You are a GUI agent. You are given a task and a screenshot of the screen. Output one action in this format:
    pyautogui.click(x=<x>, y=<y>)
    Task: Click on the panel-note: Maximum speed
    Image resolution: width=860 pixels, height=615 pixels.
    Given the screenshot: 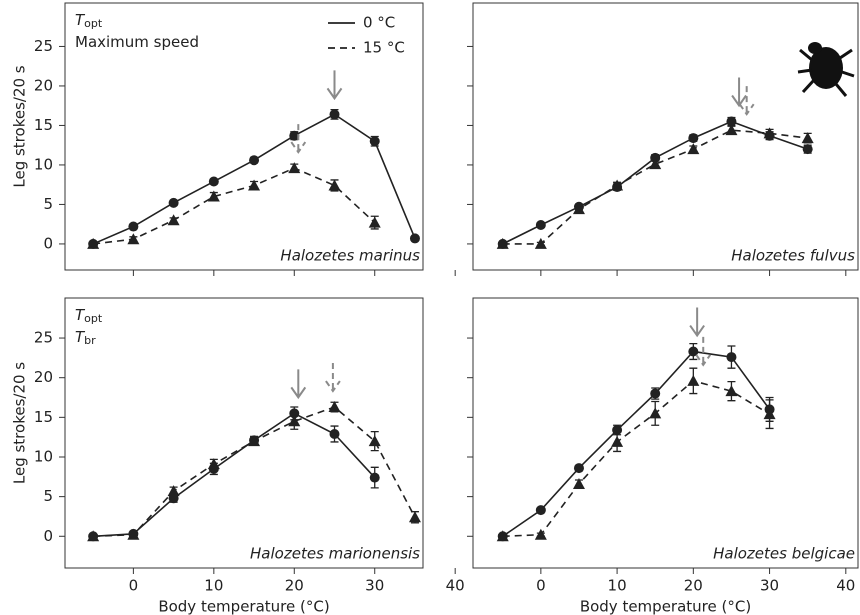 What is the action you would take?
    pyautogui.click(x=137, y=42)
    